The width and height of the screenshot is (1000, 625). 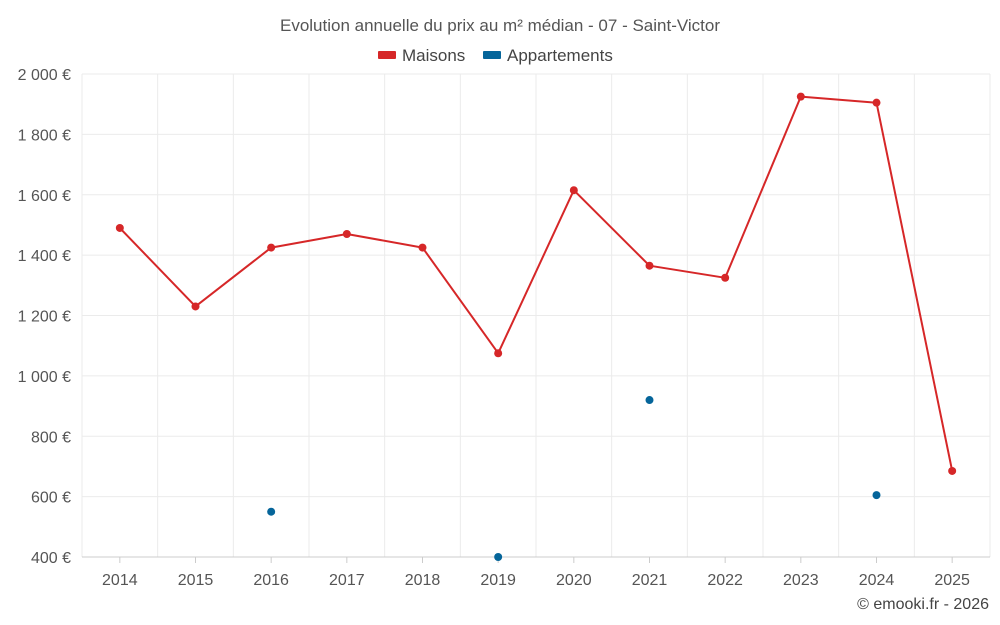 I want to click on legend-label-maisons: Maisons, so click(x=433, y=55).